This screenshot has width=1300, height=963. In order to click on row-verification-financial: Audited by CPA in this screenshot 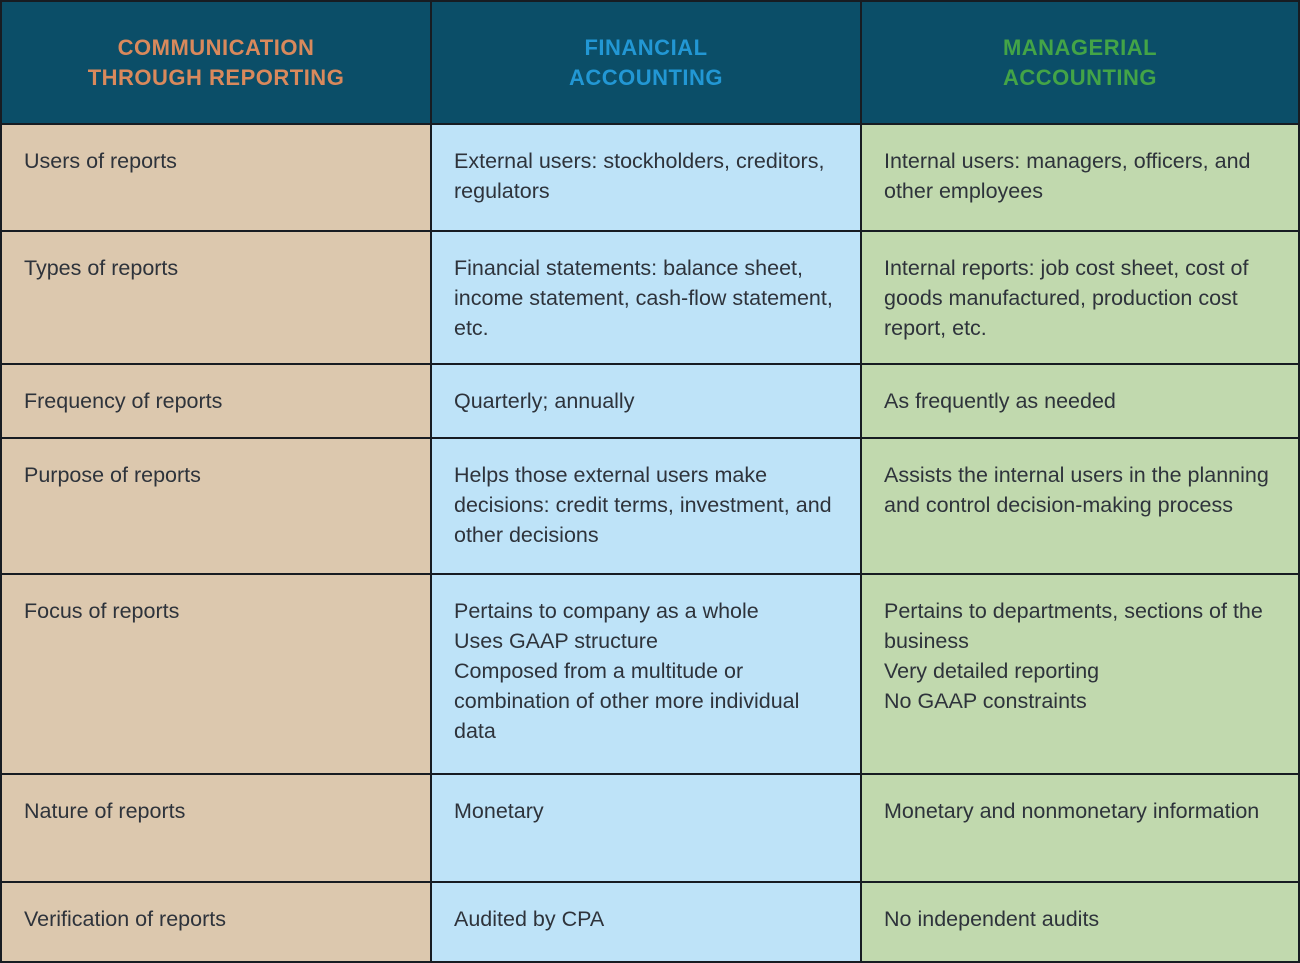, I will do `click(646, 922)`.